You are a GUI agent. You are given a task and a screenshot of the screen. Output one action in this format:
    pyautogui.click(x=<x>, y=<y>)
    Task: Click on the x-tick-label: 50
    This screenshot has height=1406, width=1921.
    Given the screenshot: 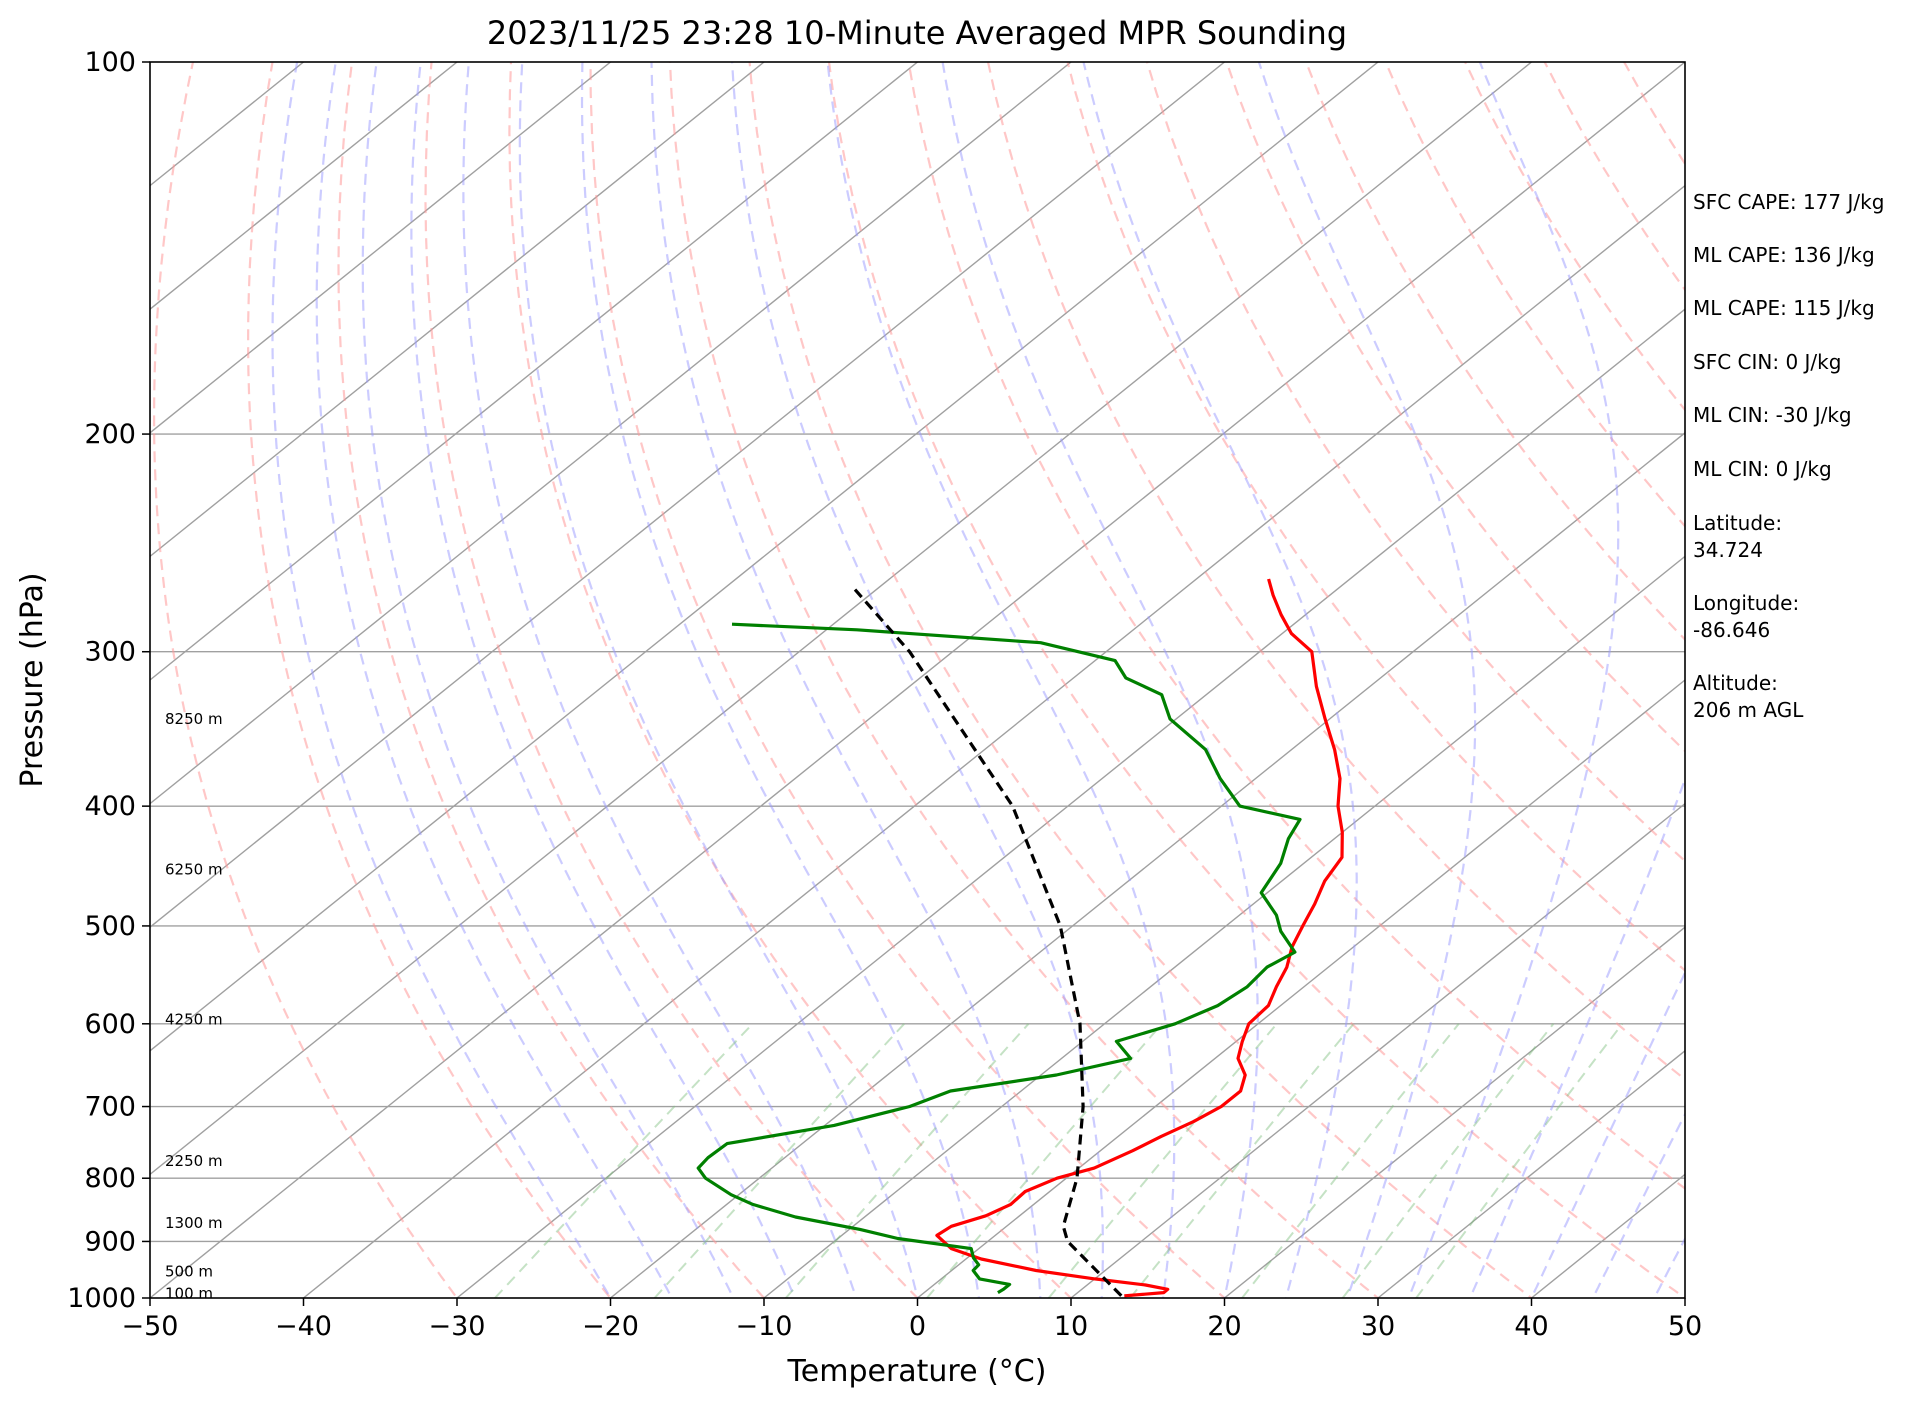 What is the action you would take?
    pyautogui.click(x=1685, y=1326)
    